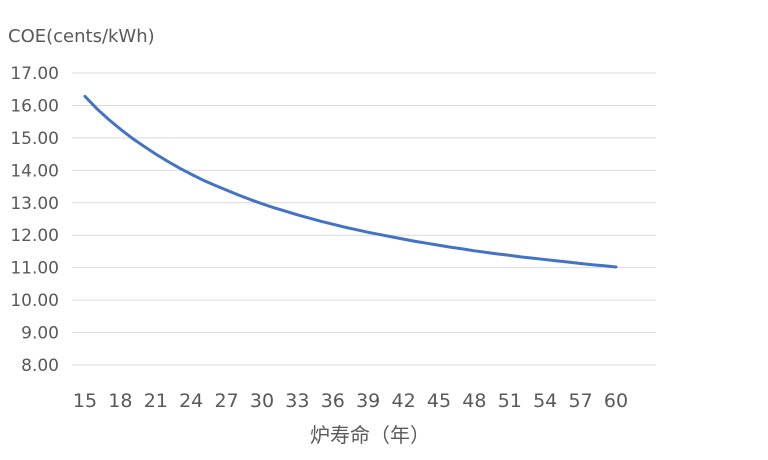 This screenshot has width=768, height=460. Describe the element at coordinates (297, 401) in the screenshot. I see `x-tick-label: 33` at that location.